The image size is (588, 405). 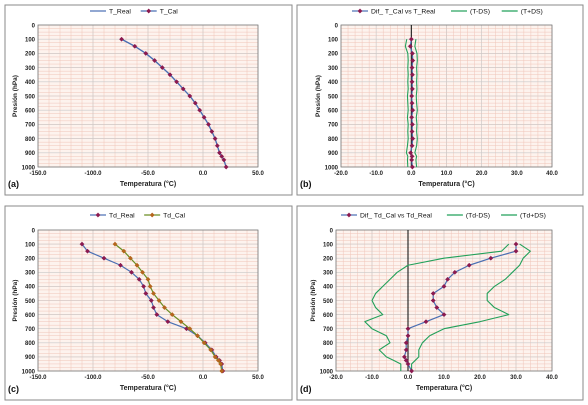 What do you see at coordinates (159, 12) in the screenshot?
I see `legend-item: T_Cal` at bounding box center [159, 12].